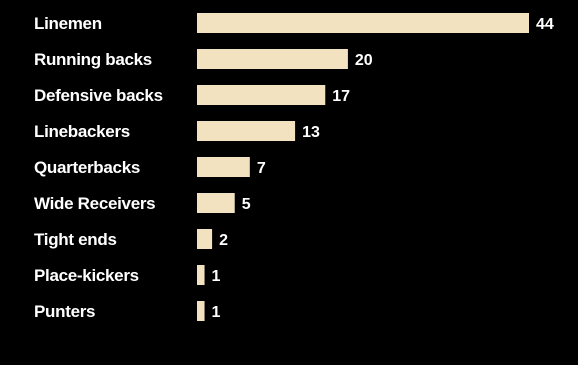 The image size is (578, 365). I want to click on bar-place-kickers, so click(201, 275).